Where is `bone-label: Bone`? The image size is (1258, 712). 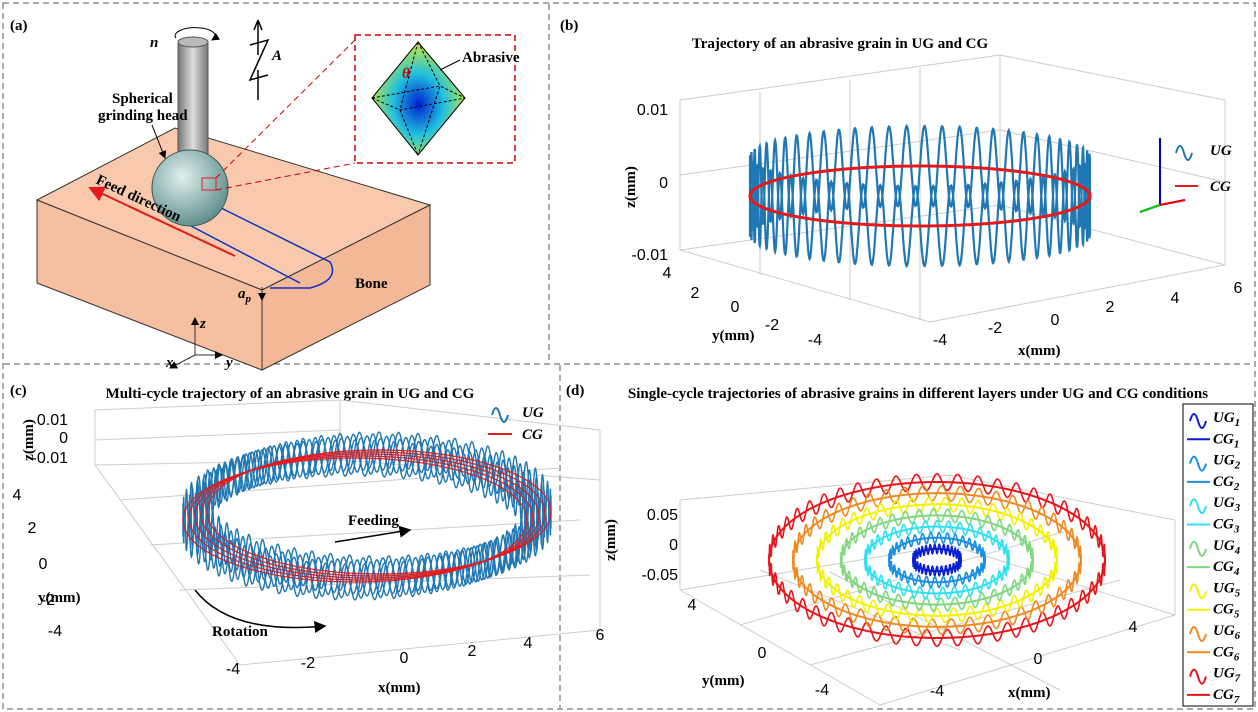
bone-label: Bone is located at coordinates (371, 284).